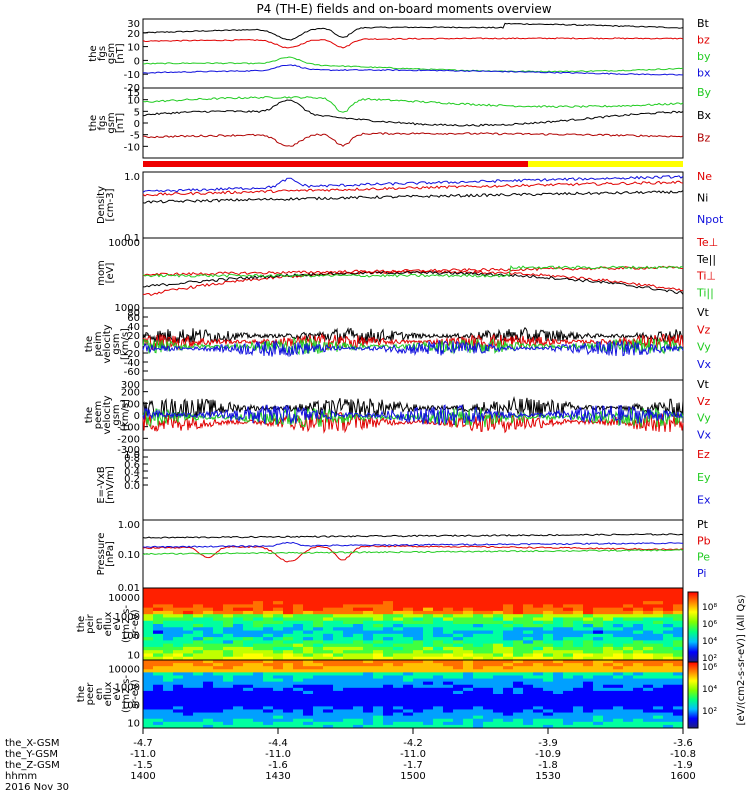 Image resolution: width=750 pixels, height=800 pixels. I want to click on legend-Te⊥: Te⊥, so click(707, 242).